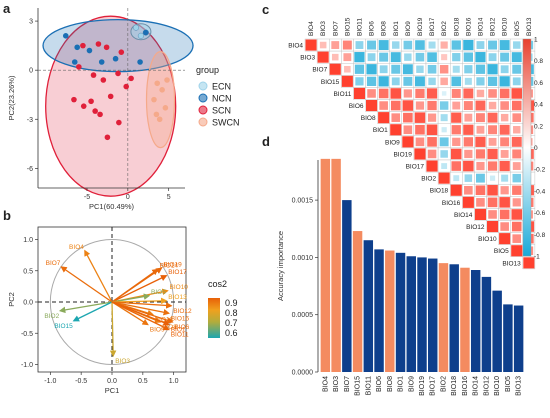 The height and width of the screenshot is (418, 550). Describe the element at coordinates (140, 313) in the screenshot. I see `vector-bio1` at that location.